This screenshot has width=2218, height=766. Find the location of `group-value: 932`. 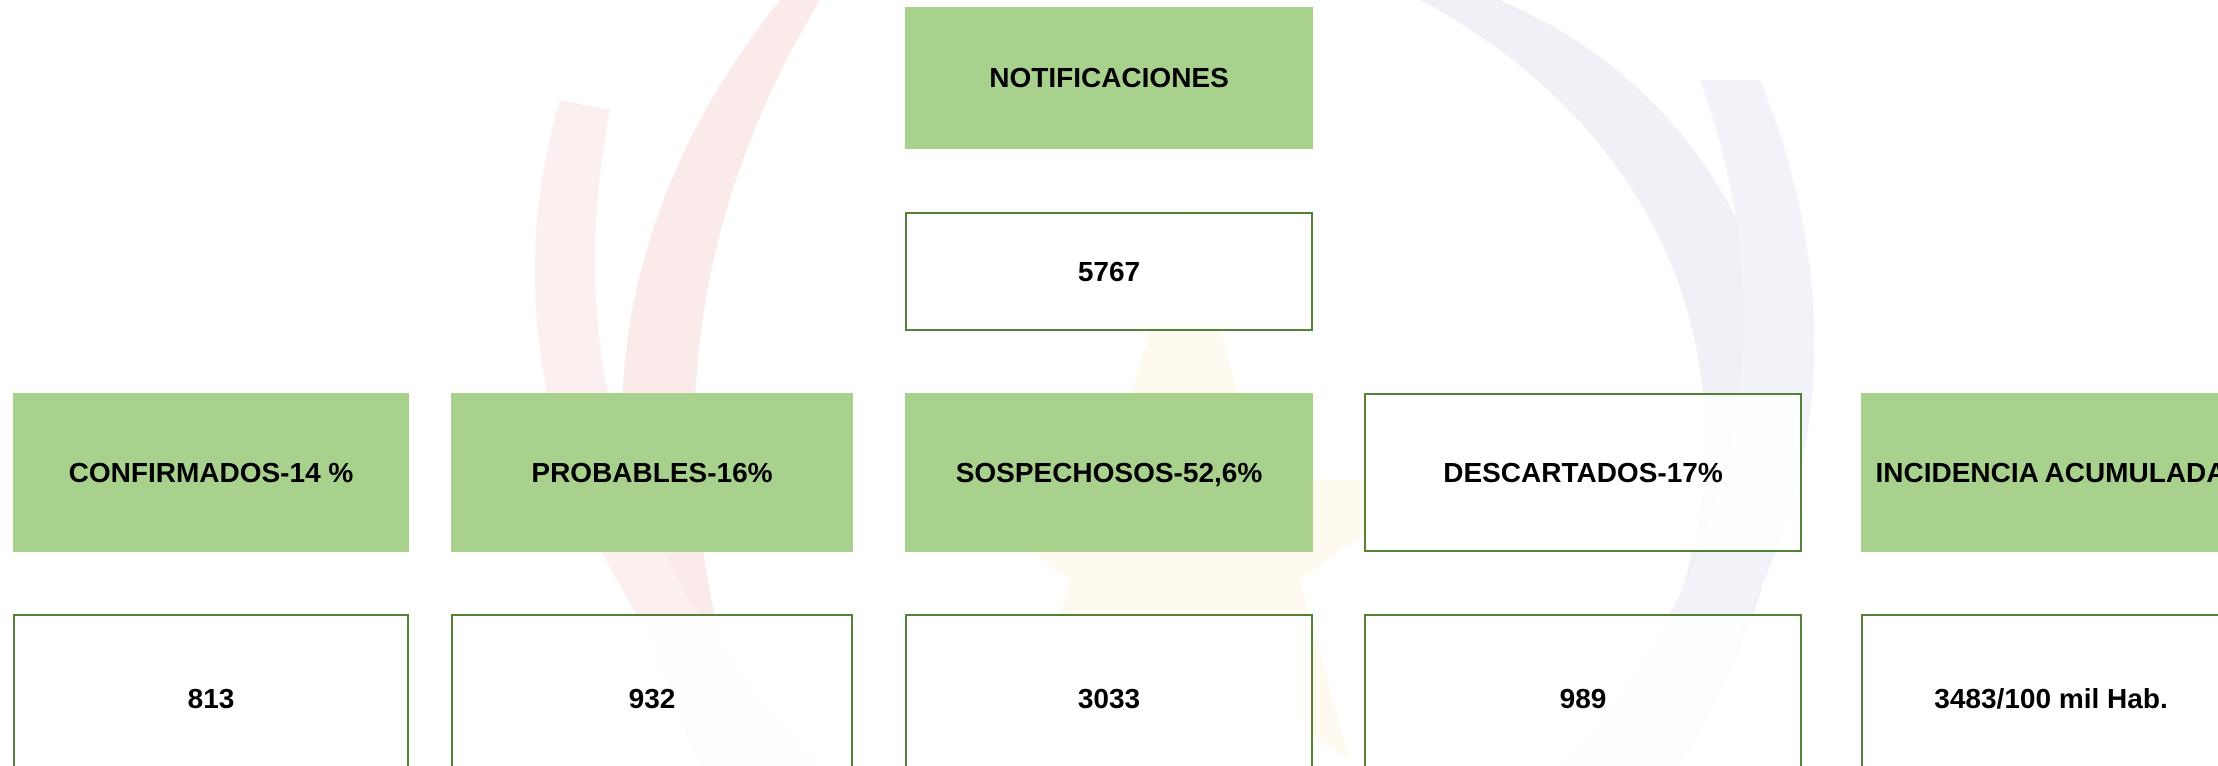

group-value: 932 is located at coordinates (652, 690).